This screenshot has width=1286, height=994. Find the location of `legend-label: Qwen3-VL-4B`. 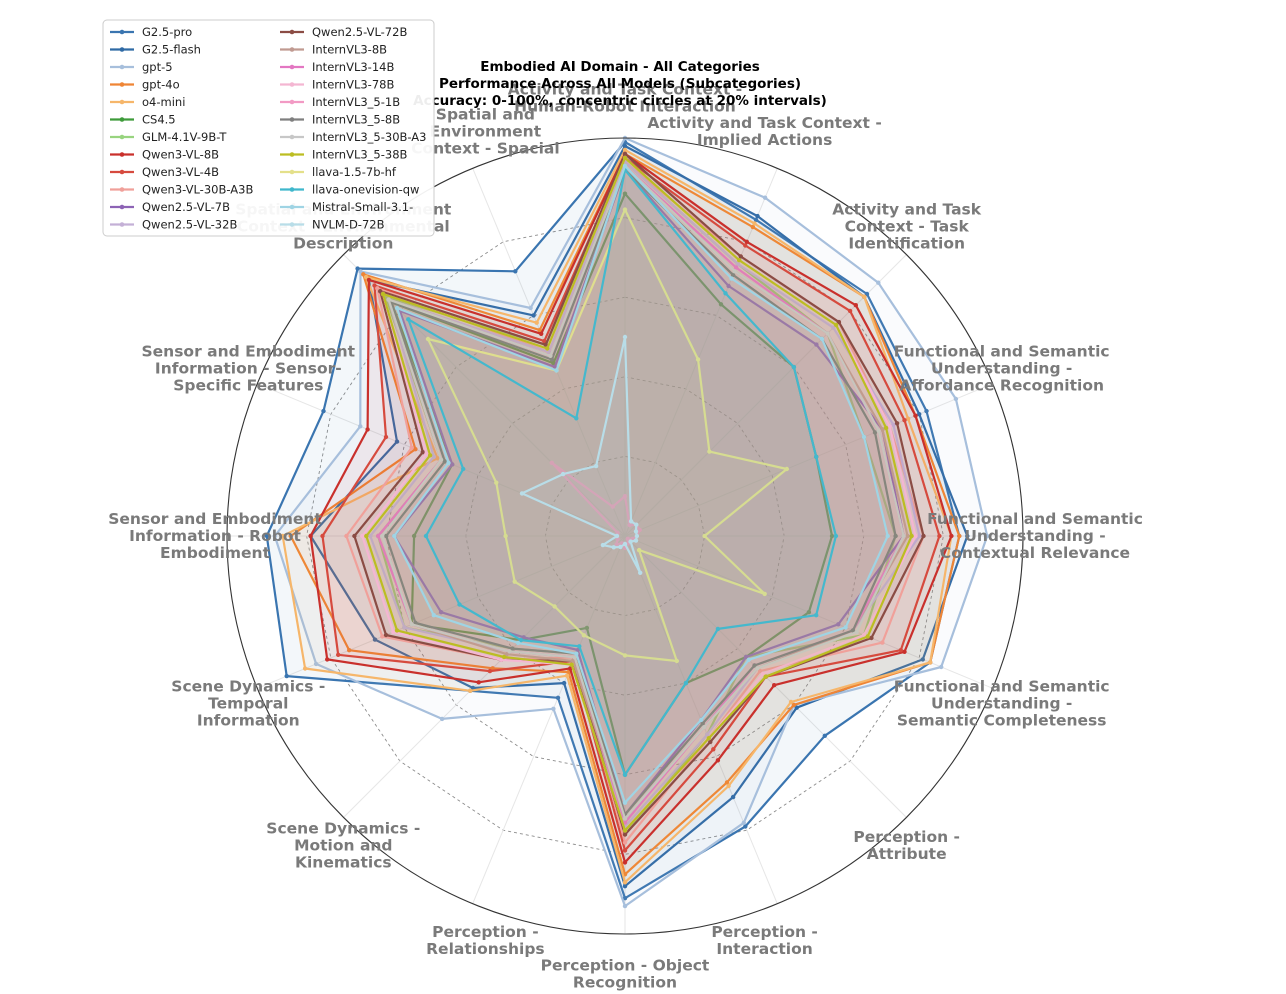

legend-label: Qwen3-VL-4B is located at coordinates (180, 172).